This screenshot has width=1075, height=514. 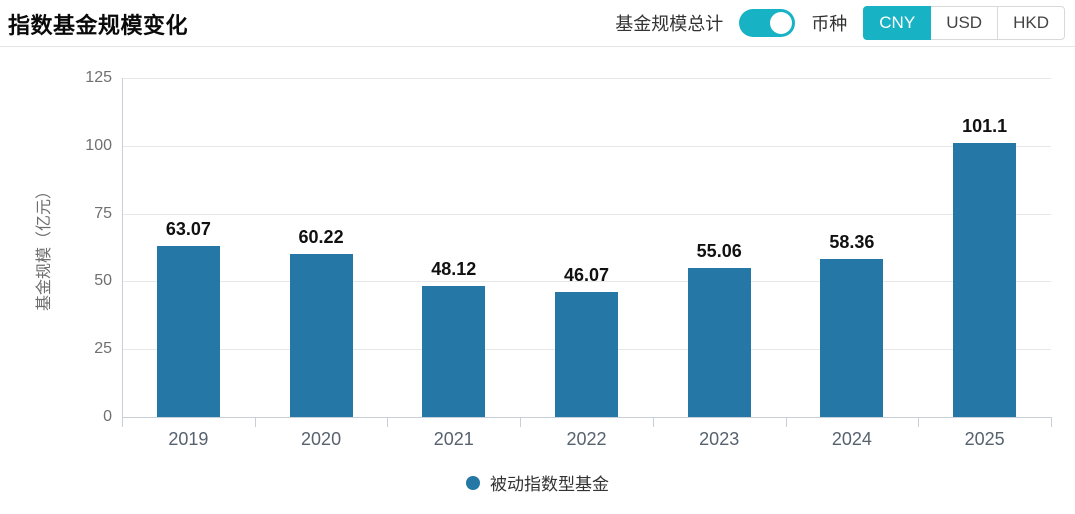 What do you see at coordinates (103, 349) in the screenshot?
I see `y-tick-label: 25` at bounding box center [103, 349].